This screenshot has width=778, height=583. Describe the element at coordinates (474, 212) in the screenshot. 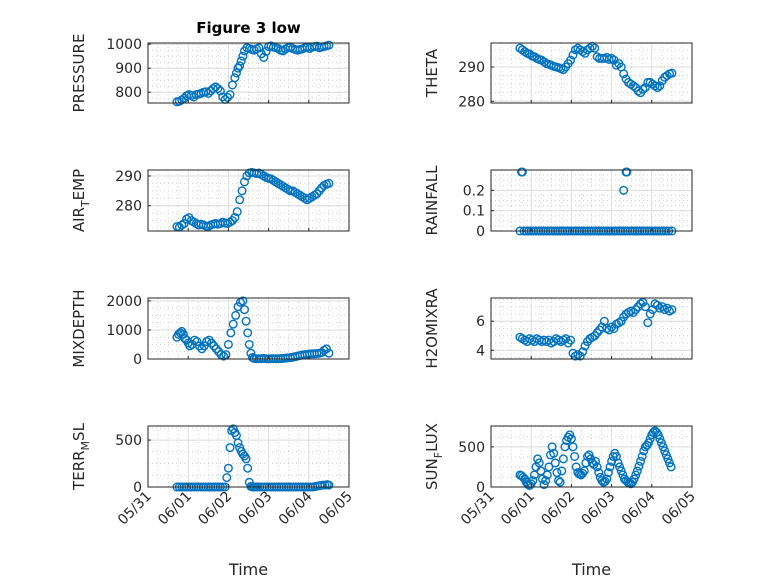

I see `y-tick-label: 0.1` at that location.